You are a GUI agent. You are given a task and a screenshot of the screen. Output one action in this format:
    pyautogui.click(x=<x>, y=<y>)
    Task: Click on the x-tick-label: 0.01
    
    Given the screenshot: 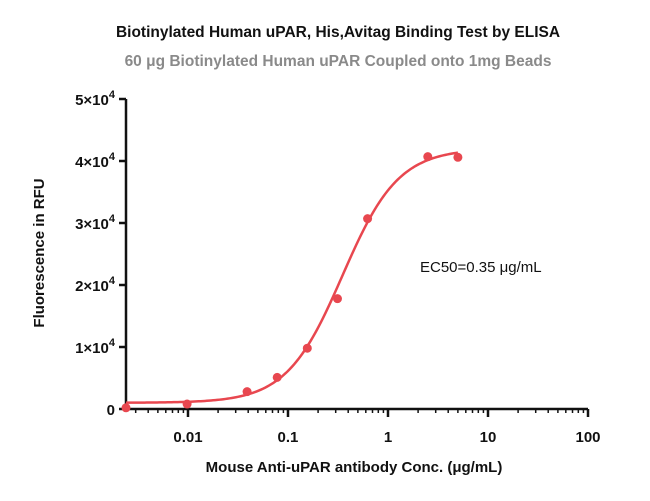 What is the action you would take?
    pyautogui.click(x=187, y=437)
    